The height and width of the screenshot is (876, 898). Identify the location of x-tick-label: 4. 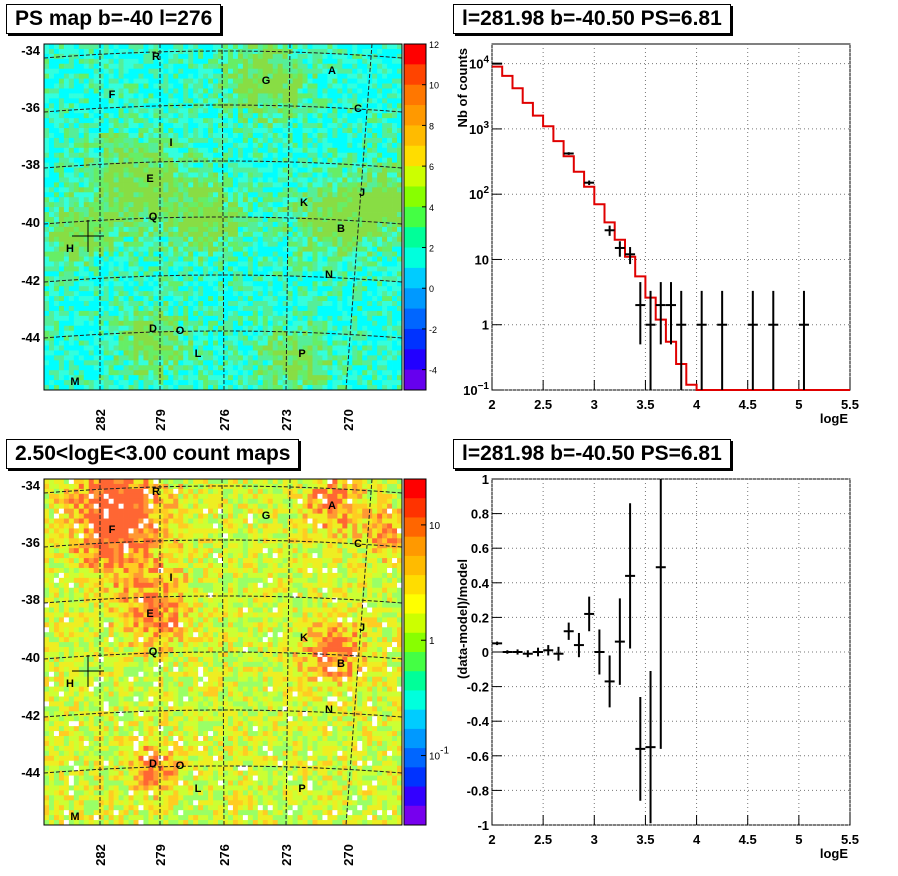
(697, 839).